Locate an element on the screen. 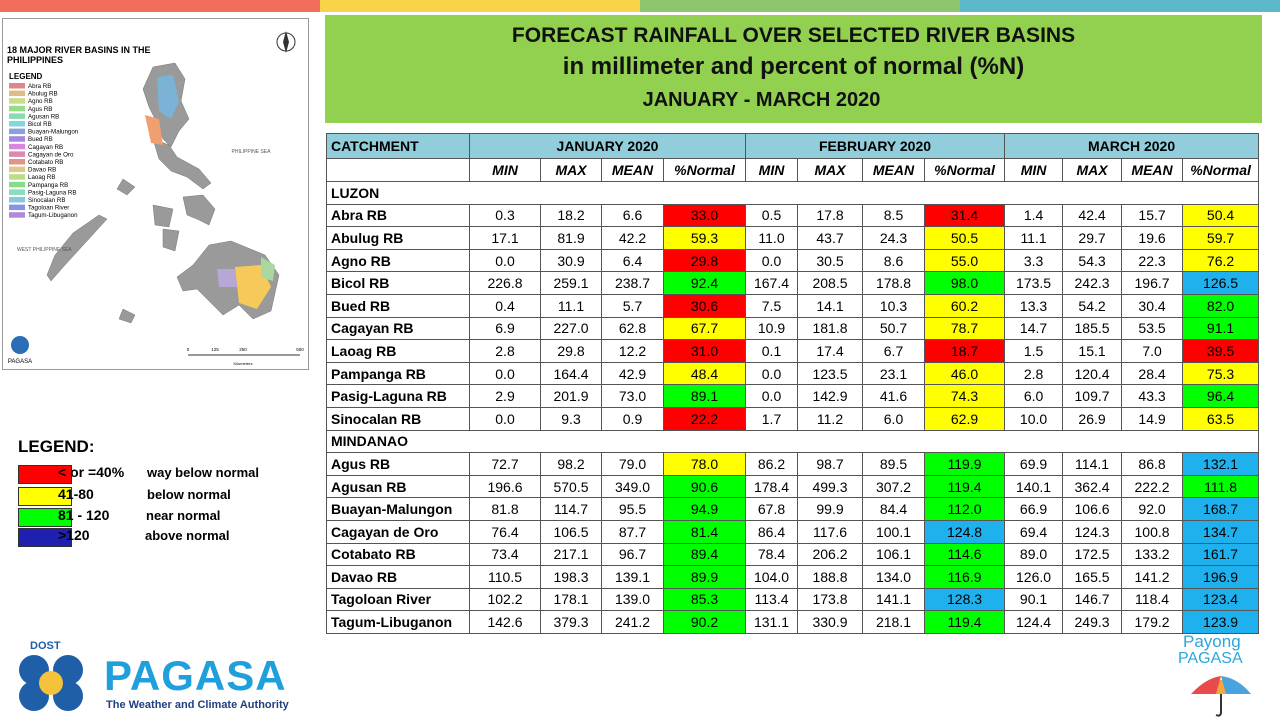 The image size is (1280, 720). value-cell: 99.9 is located at coordinates (830, 509).